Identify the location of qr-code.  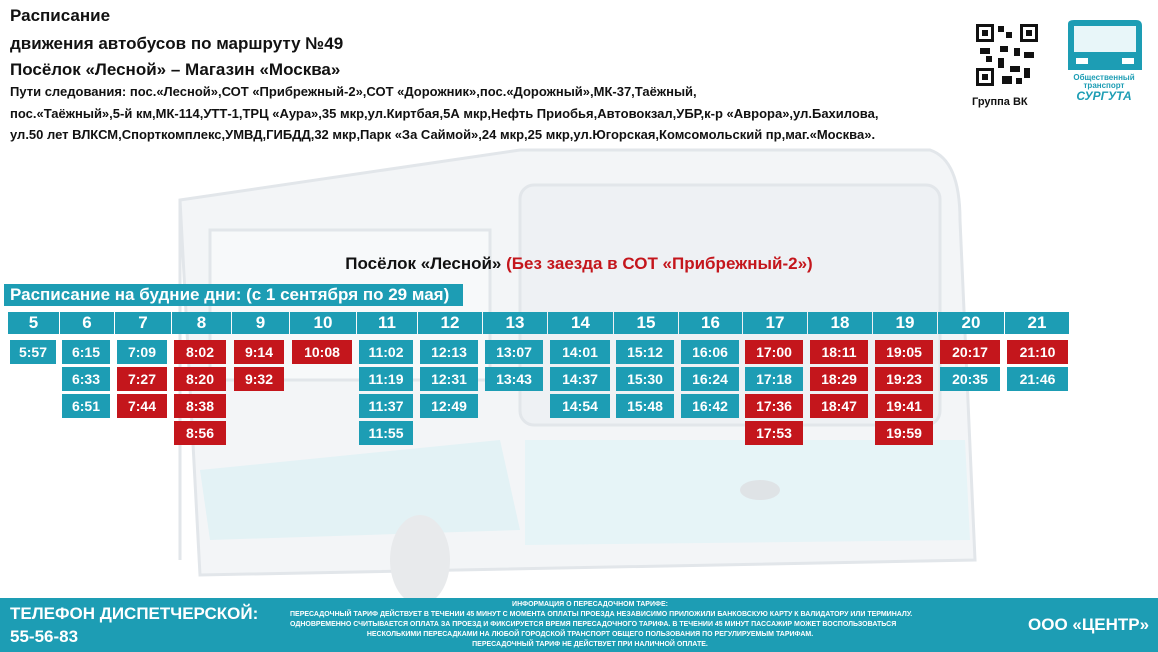
(1007, 55).